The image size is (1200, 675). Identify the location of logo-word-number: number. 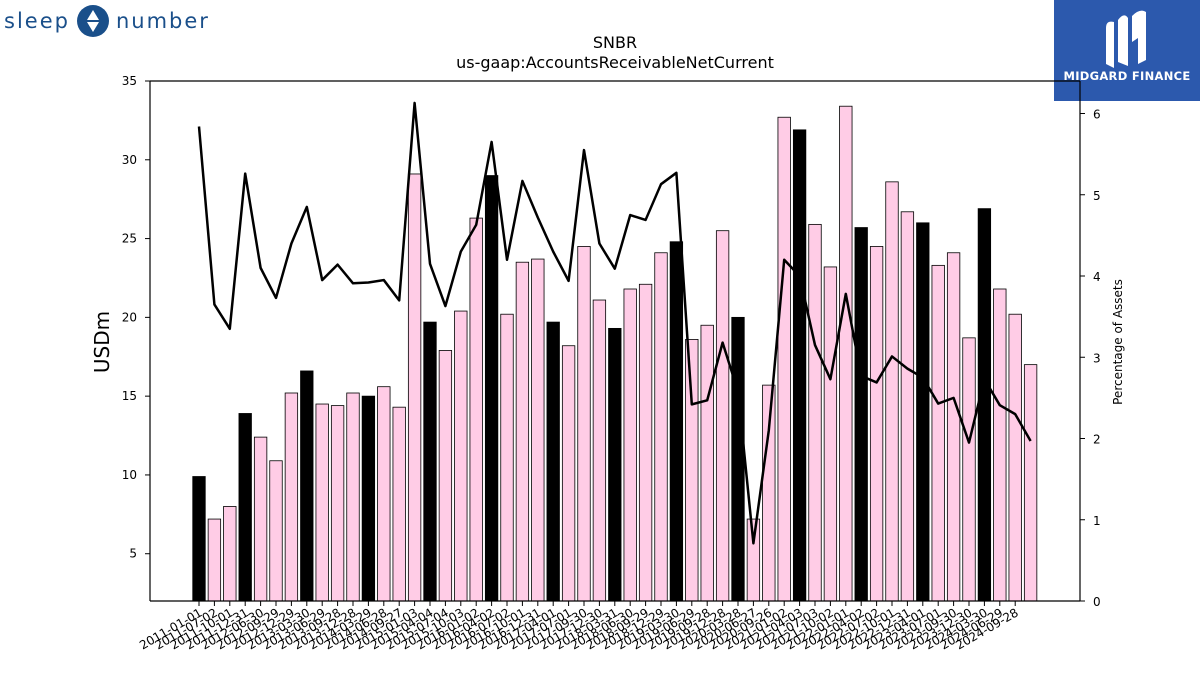
(162, 21).